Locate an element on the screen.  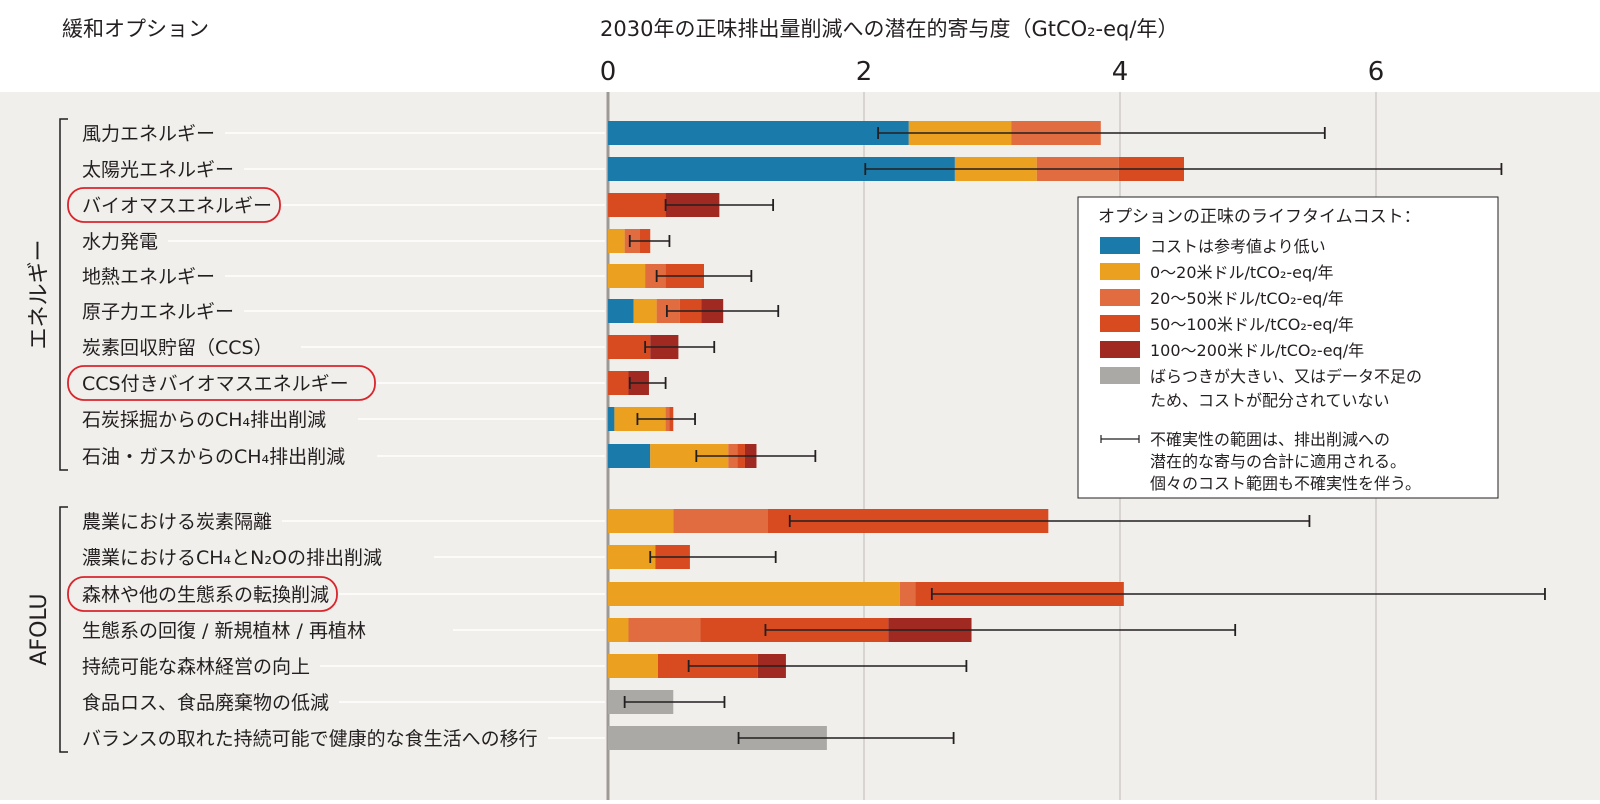
legend-swatch-blue is located at coordinates (1120, 245).